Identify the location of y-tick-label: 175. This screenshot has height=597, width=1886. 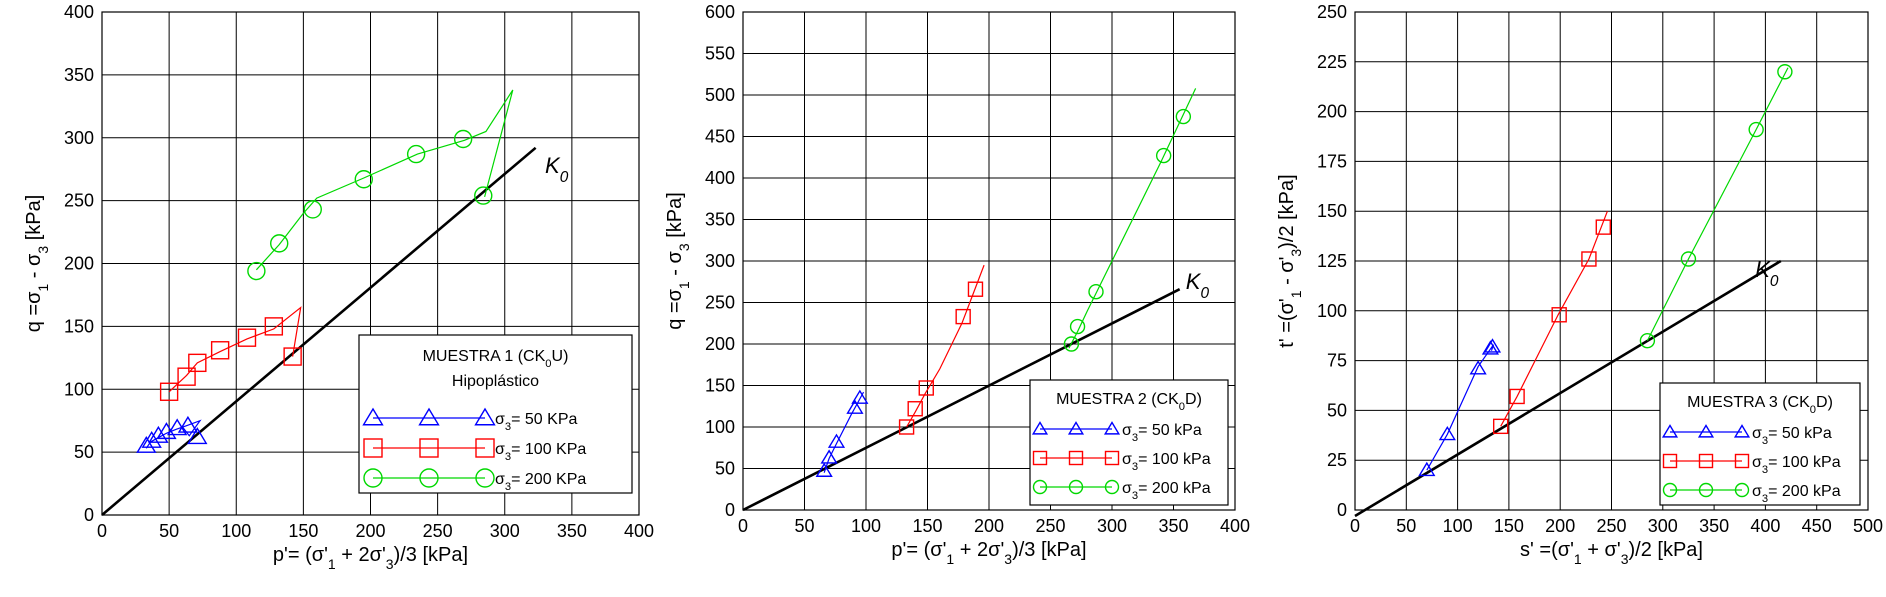
(1332, 161).